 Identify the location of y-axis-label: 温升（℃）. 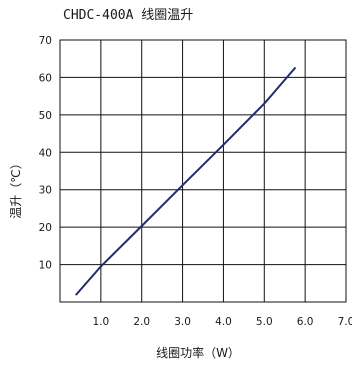
(16, 187).